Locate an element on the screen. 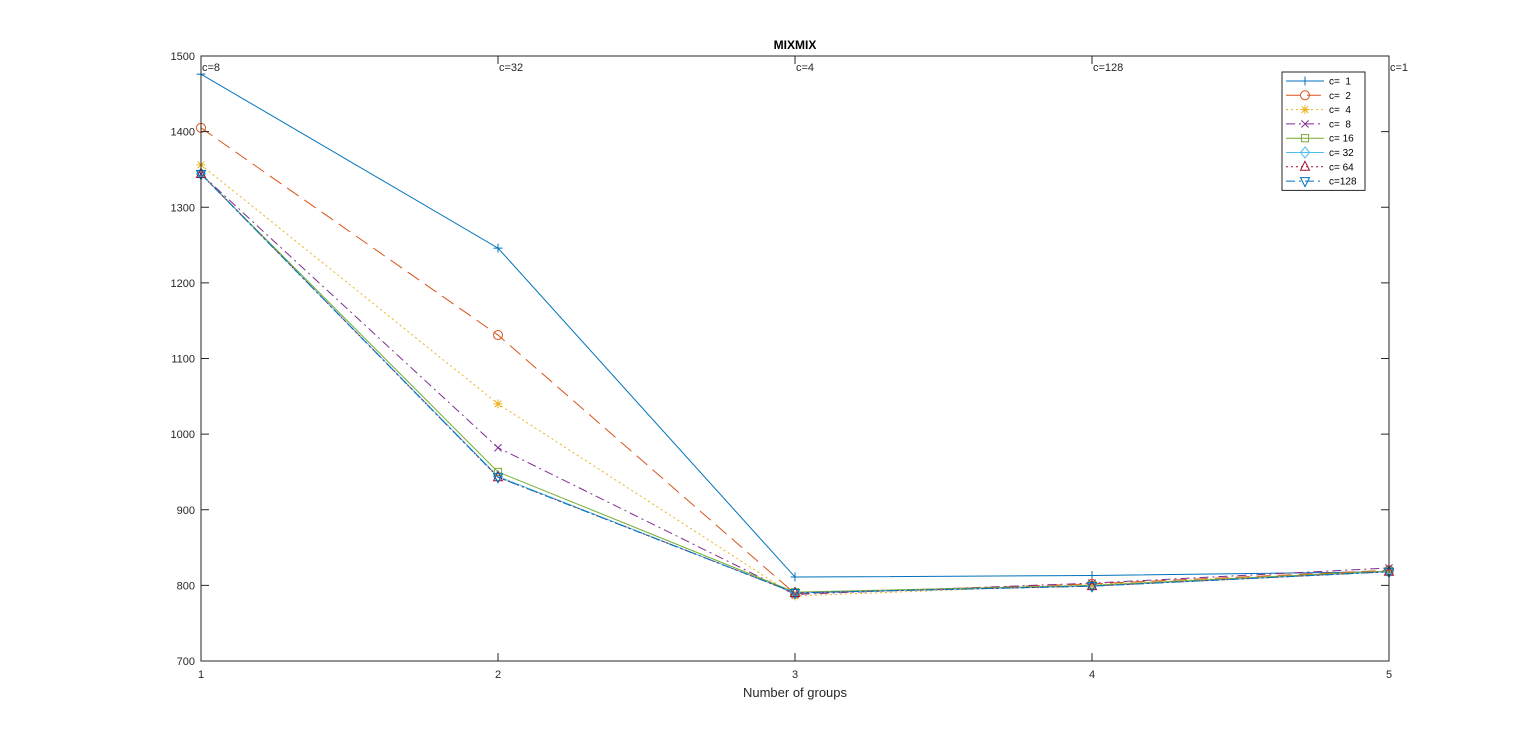 This screenshot has height=749, width=1536. legend-box is located at coordinates (1323, 131).